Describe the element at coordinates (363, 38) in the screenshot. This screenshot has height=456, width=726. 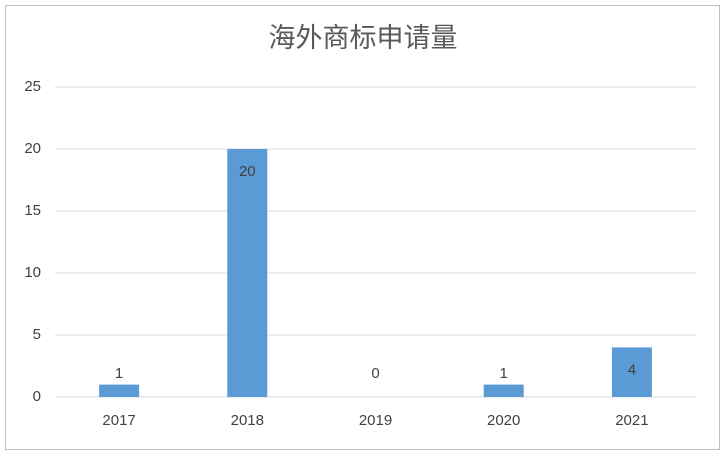
I see `chart-title: 海外商标申请量` at that location.